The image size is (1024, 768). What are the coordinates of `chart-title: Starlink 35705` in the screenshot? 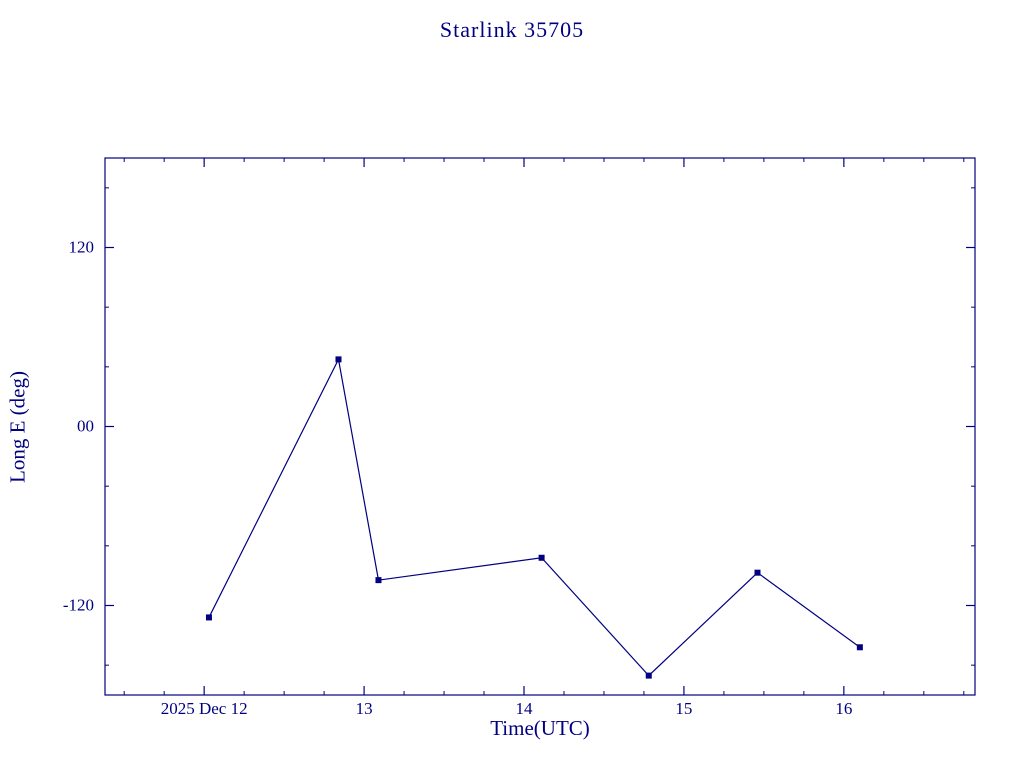 It's located at (512, 29).